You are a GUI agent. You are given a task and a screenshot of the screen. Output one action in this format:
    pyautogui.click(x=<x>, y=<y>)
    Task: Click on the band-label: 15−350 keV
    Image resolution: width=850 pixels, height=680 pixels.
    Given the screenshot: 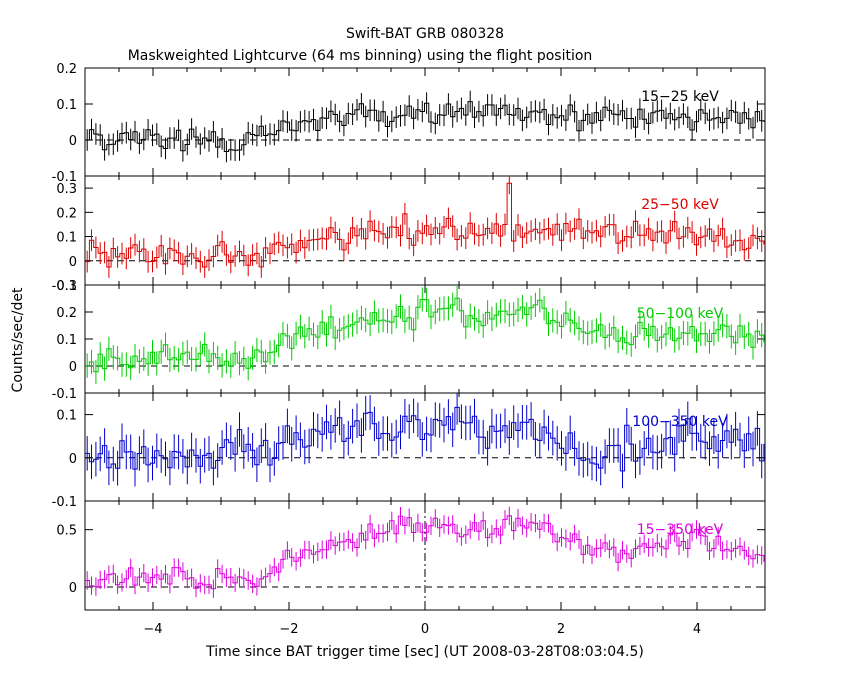 What is the action you would take?
    pyautogui.click(x=680, y=530)
    